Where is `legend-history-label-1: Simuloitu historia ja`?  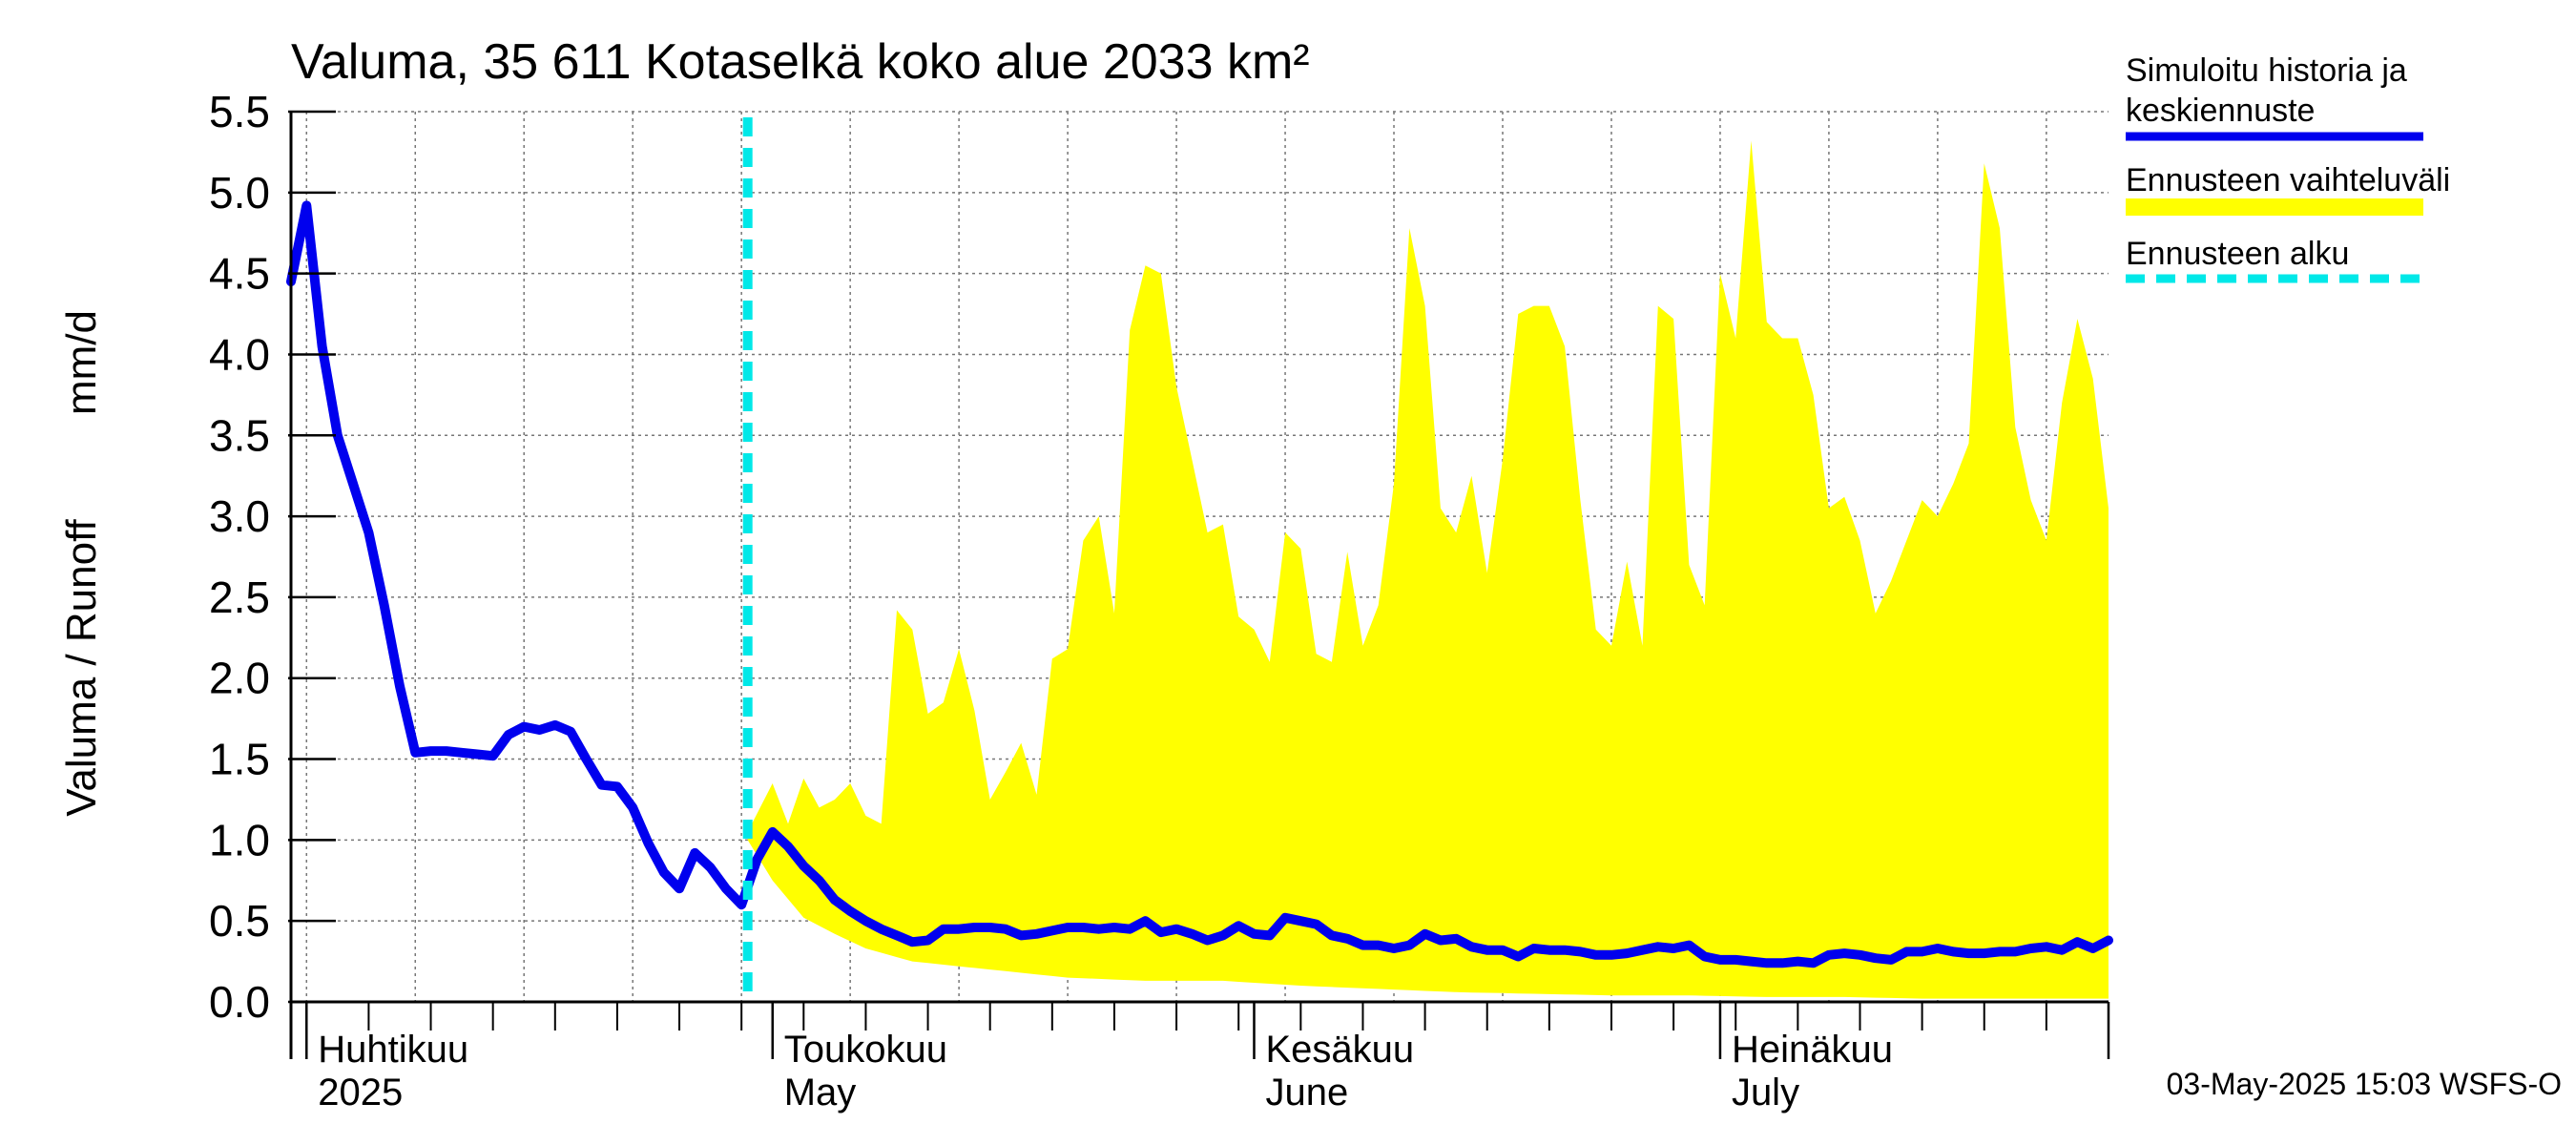 legend-history-label-1: Simuloitu historia ja is located at coordinates (2266, 70).